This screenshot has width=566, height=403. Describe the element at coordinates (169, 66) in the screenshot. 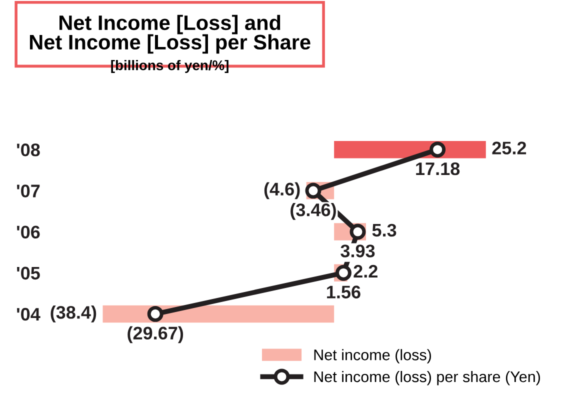

I see `chart-subtitle: [billions of yen/%]` at that location.